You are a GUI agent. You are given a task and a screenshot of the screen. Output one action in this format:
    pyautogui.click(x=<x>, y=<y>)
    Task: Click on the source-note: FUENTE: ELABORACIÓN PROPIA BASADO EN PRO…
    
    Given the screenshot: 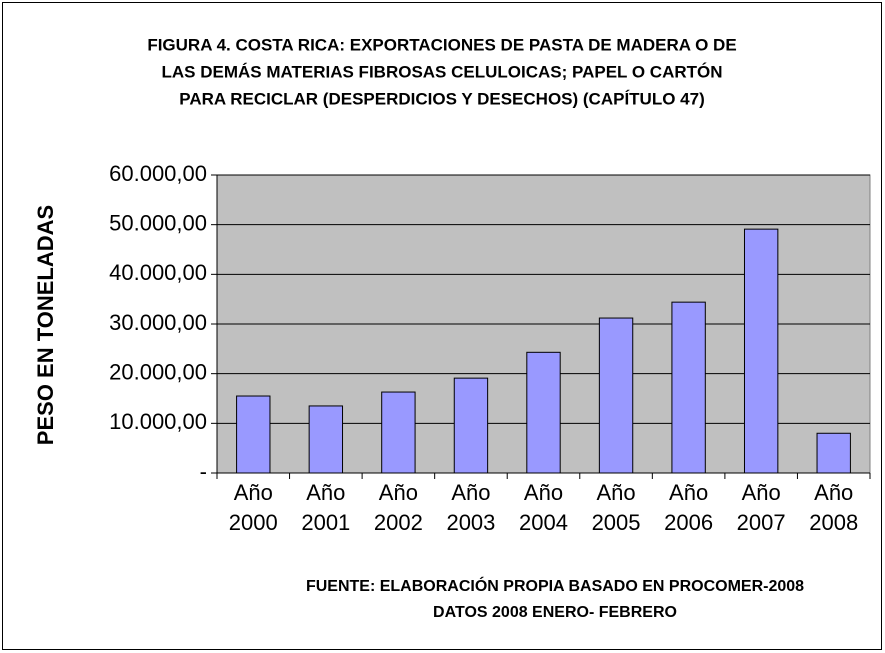 What is the action you would take?
    pyautogui.click(x=555, y=585)
    